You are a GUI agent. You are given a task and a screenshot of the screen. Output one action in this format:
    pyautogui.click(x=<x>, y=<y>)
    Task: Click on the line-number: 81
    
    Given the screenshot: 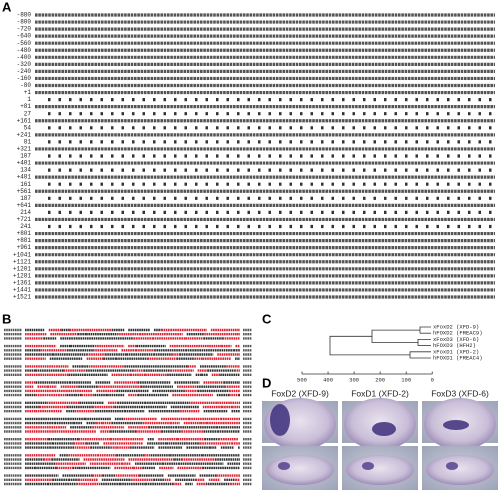 What is the action you would take?
    pyautogui.click(x=28, y=141)
    